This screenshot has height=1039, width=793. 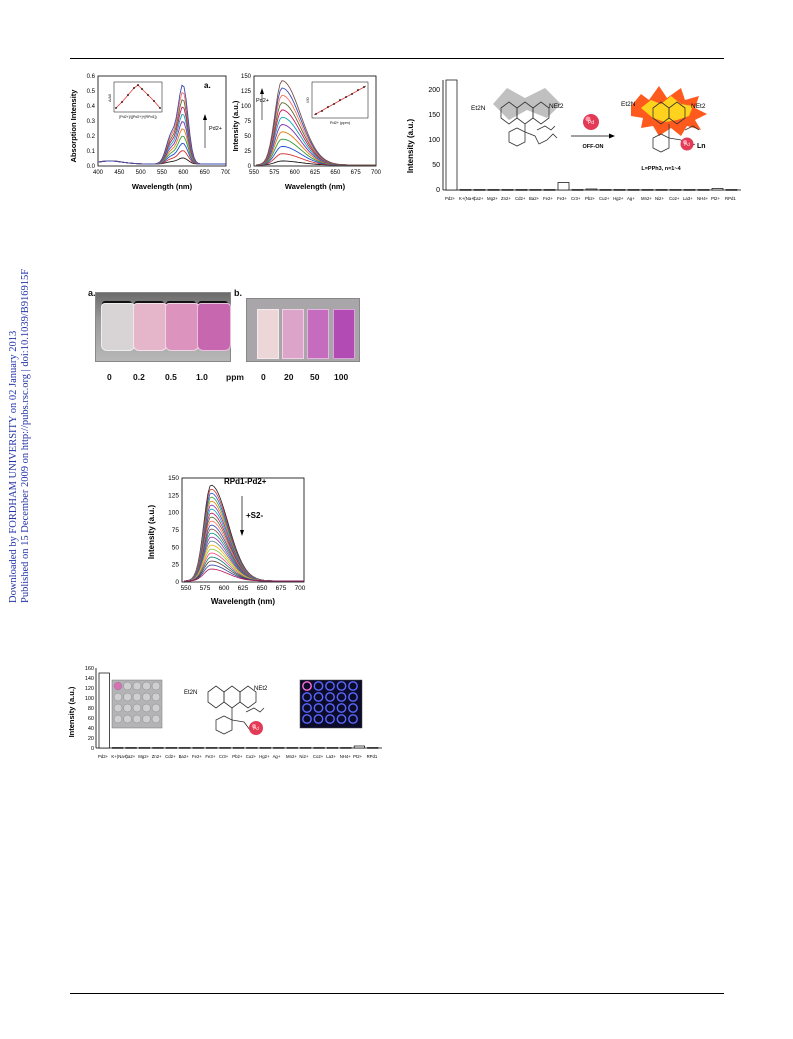 What do you see at coordinates (592, 147) in the screenshot?
I see `fig2-off-on-label: OFF-ON` at bounding box center [592, 147].